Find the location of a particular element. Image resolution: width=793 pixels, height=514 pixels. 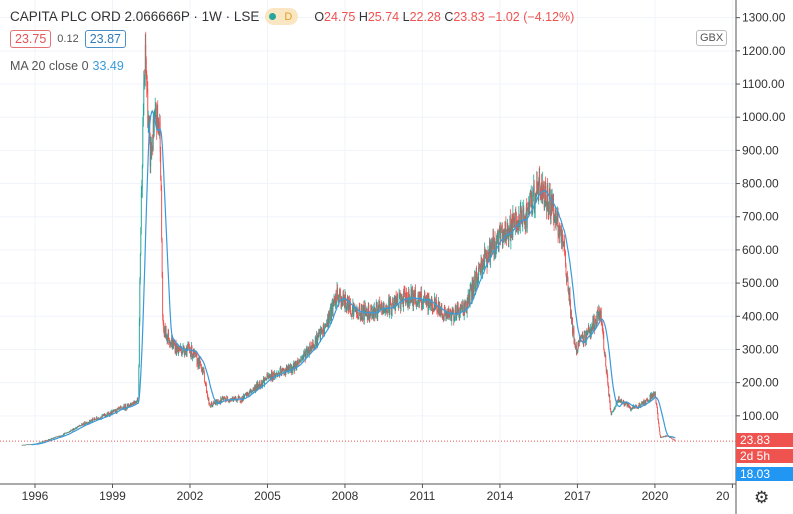

settings-gear-icon: ⚙ is located at coordinates (762, 497).